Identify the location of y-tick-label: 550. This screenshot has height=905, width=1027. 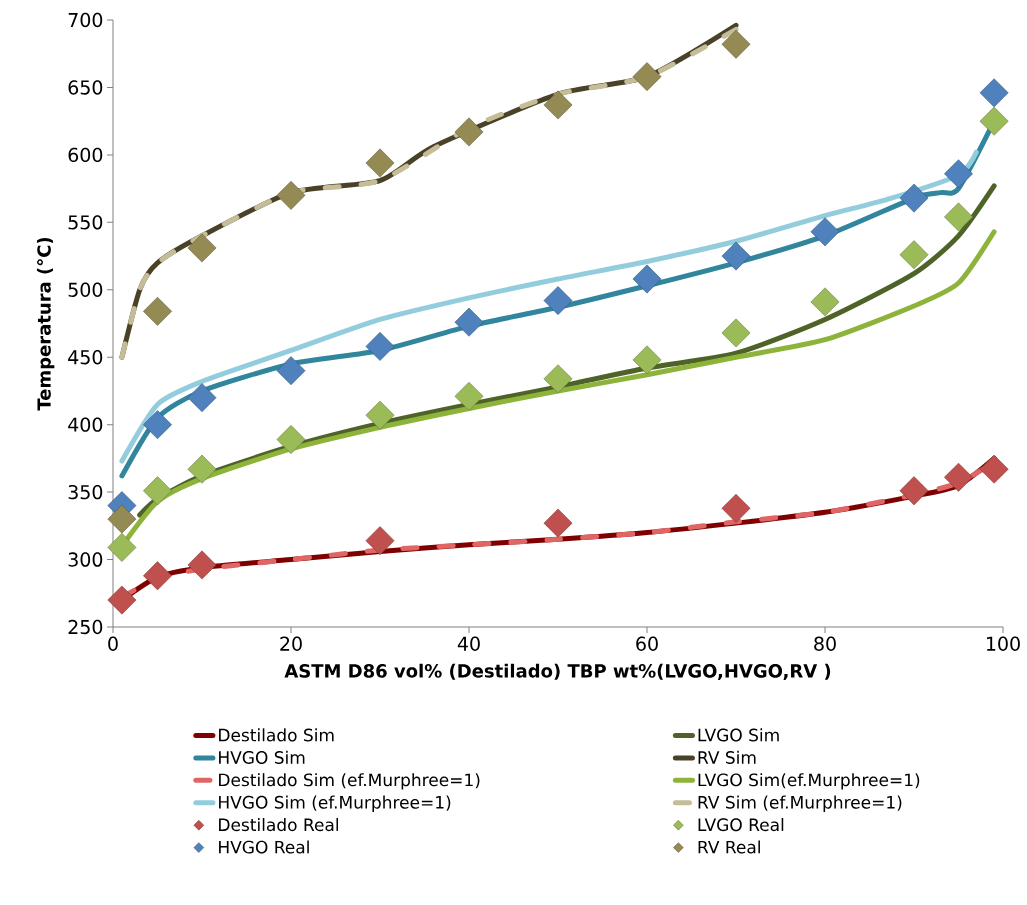
(85, 222).